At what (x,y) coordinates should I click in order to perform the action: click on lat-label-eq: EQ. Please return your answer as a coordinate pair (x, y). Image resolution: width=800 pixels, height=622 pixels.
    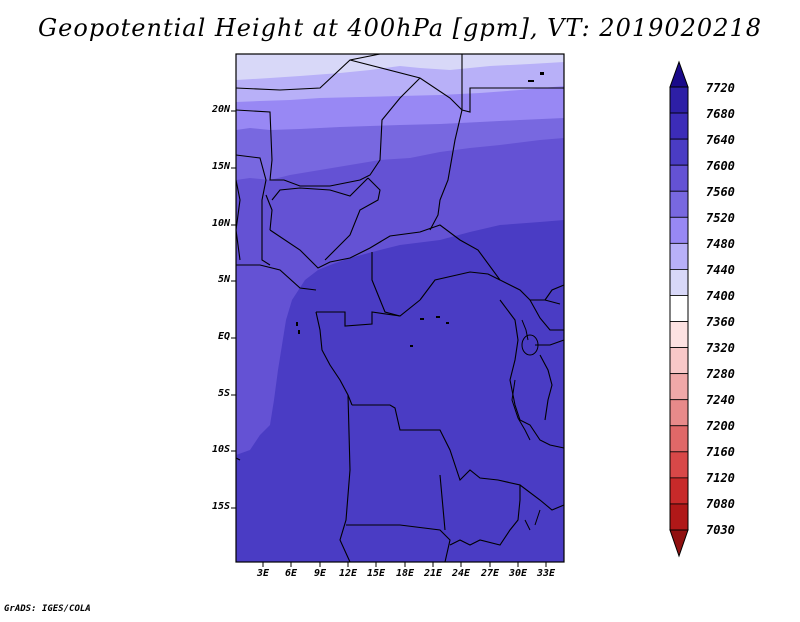
    Looking at the image, I should click on (223, 336).